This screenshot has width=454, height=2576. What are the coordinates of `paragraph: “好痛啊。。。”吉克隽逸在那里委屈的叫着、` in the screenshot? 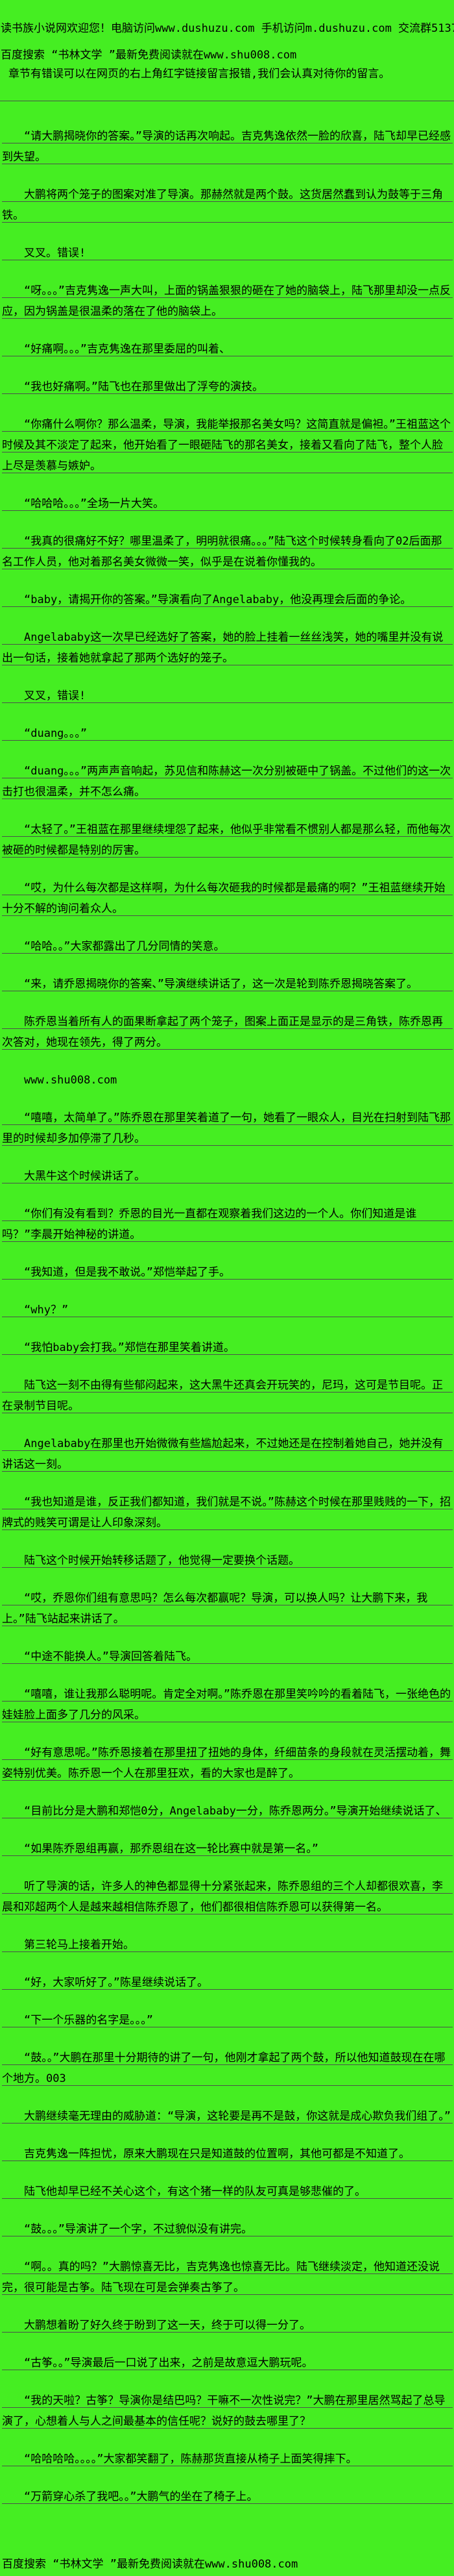 It's located at (227, 349).